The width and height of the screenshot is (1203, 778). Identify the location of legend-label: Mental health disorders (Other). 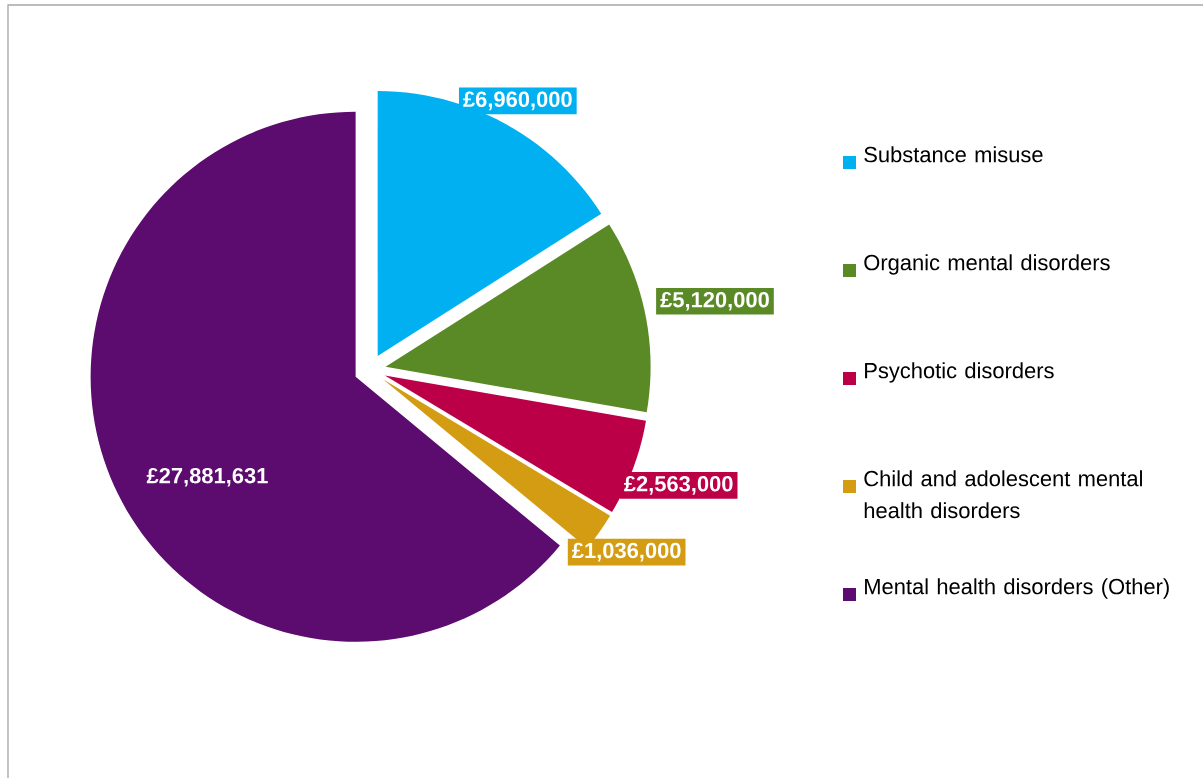
(1017, 588).